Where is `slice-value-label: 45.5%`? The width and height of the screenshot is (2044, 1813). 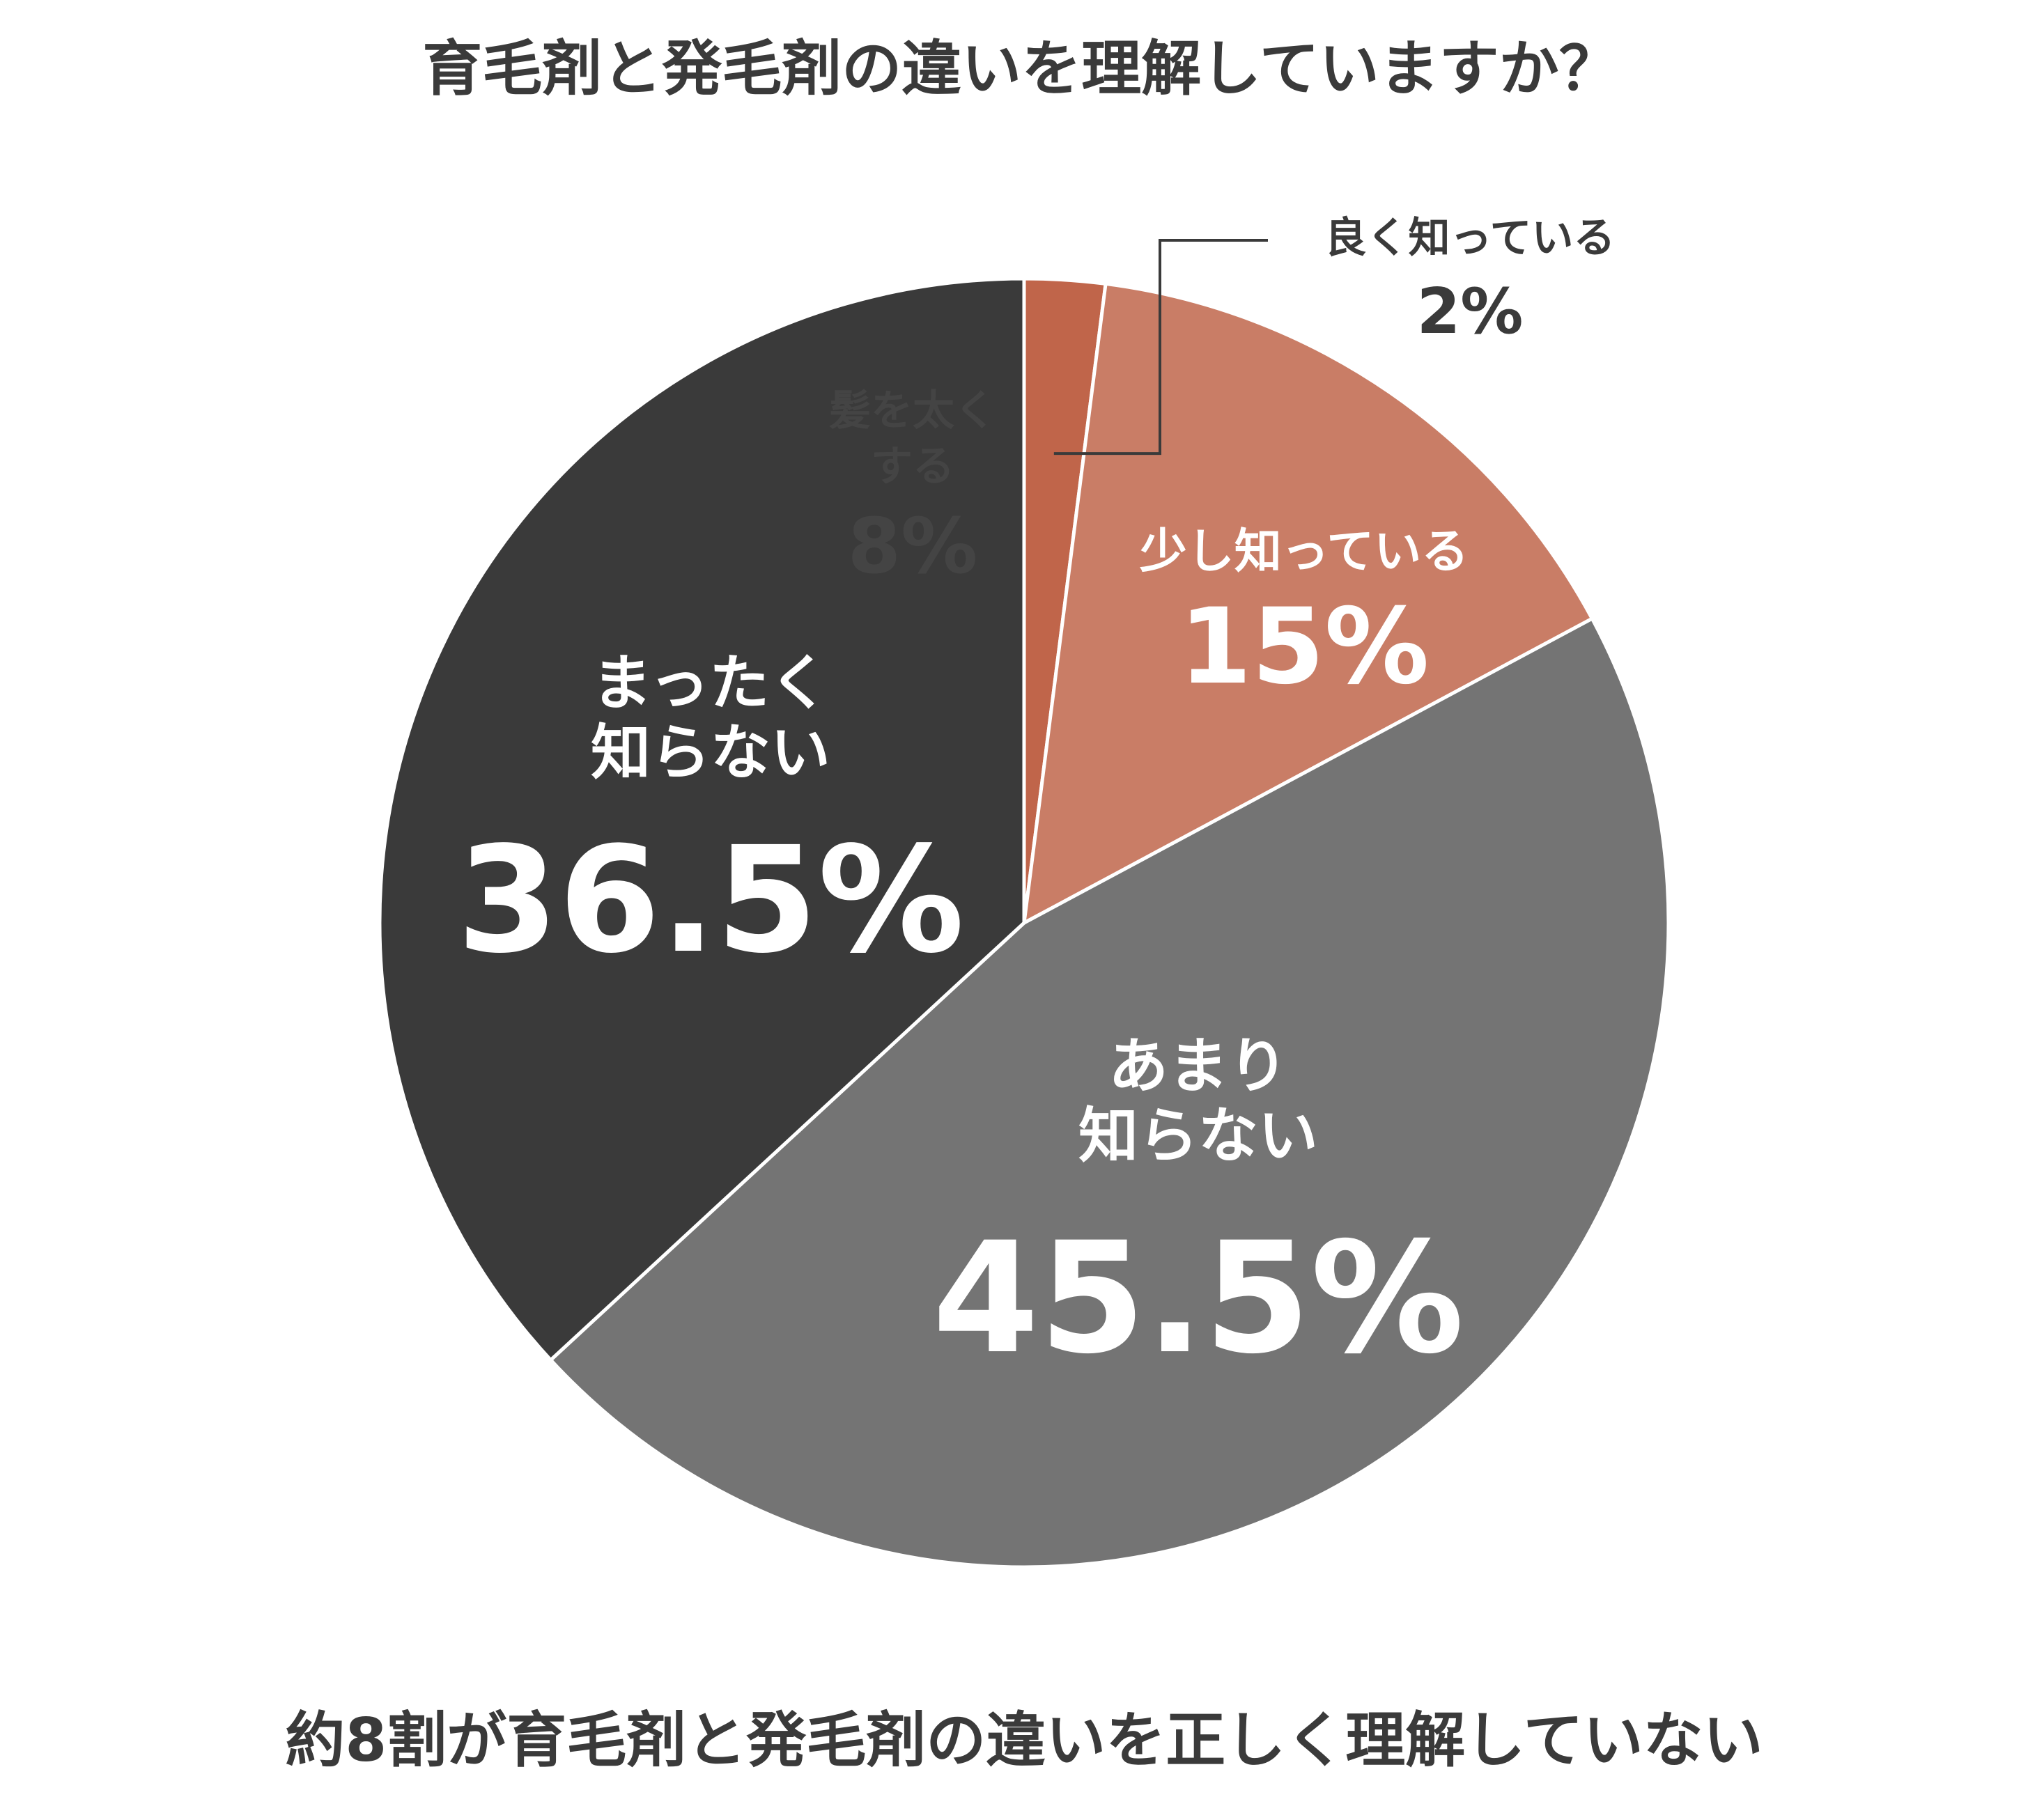
slice-value-label: 45.5% is located at coordinates (1198, 1298).